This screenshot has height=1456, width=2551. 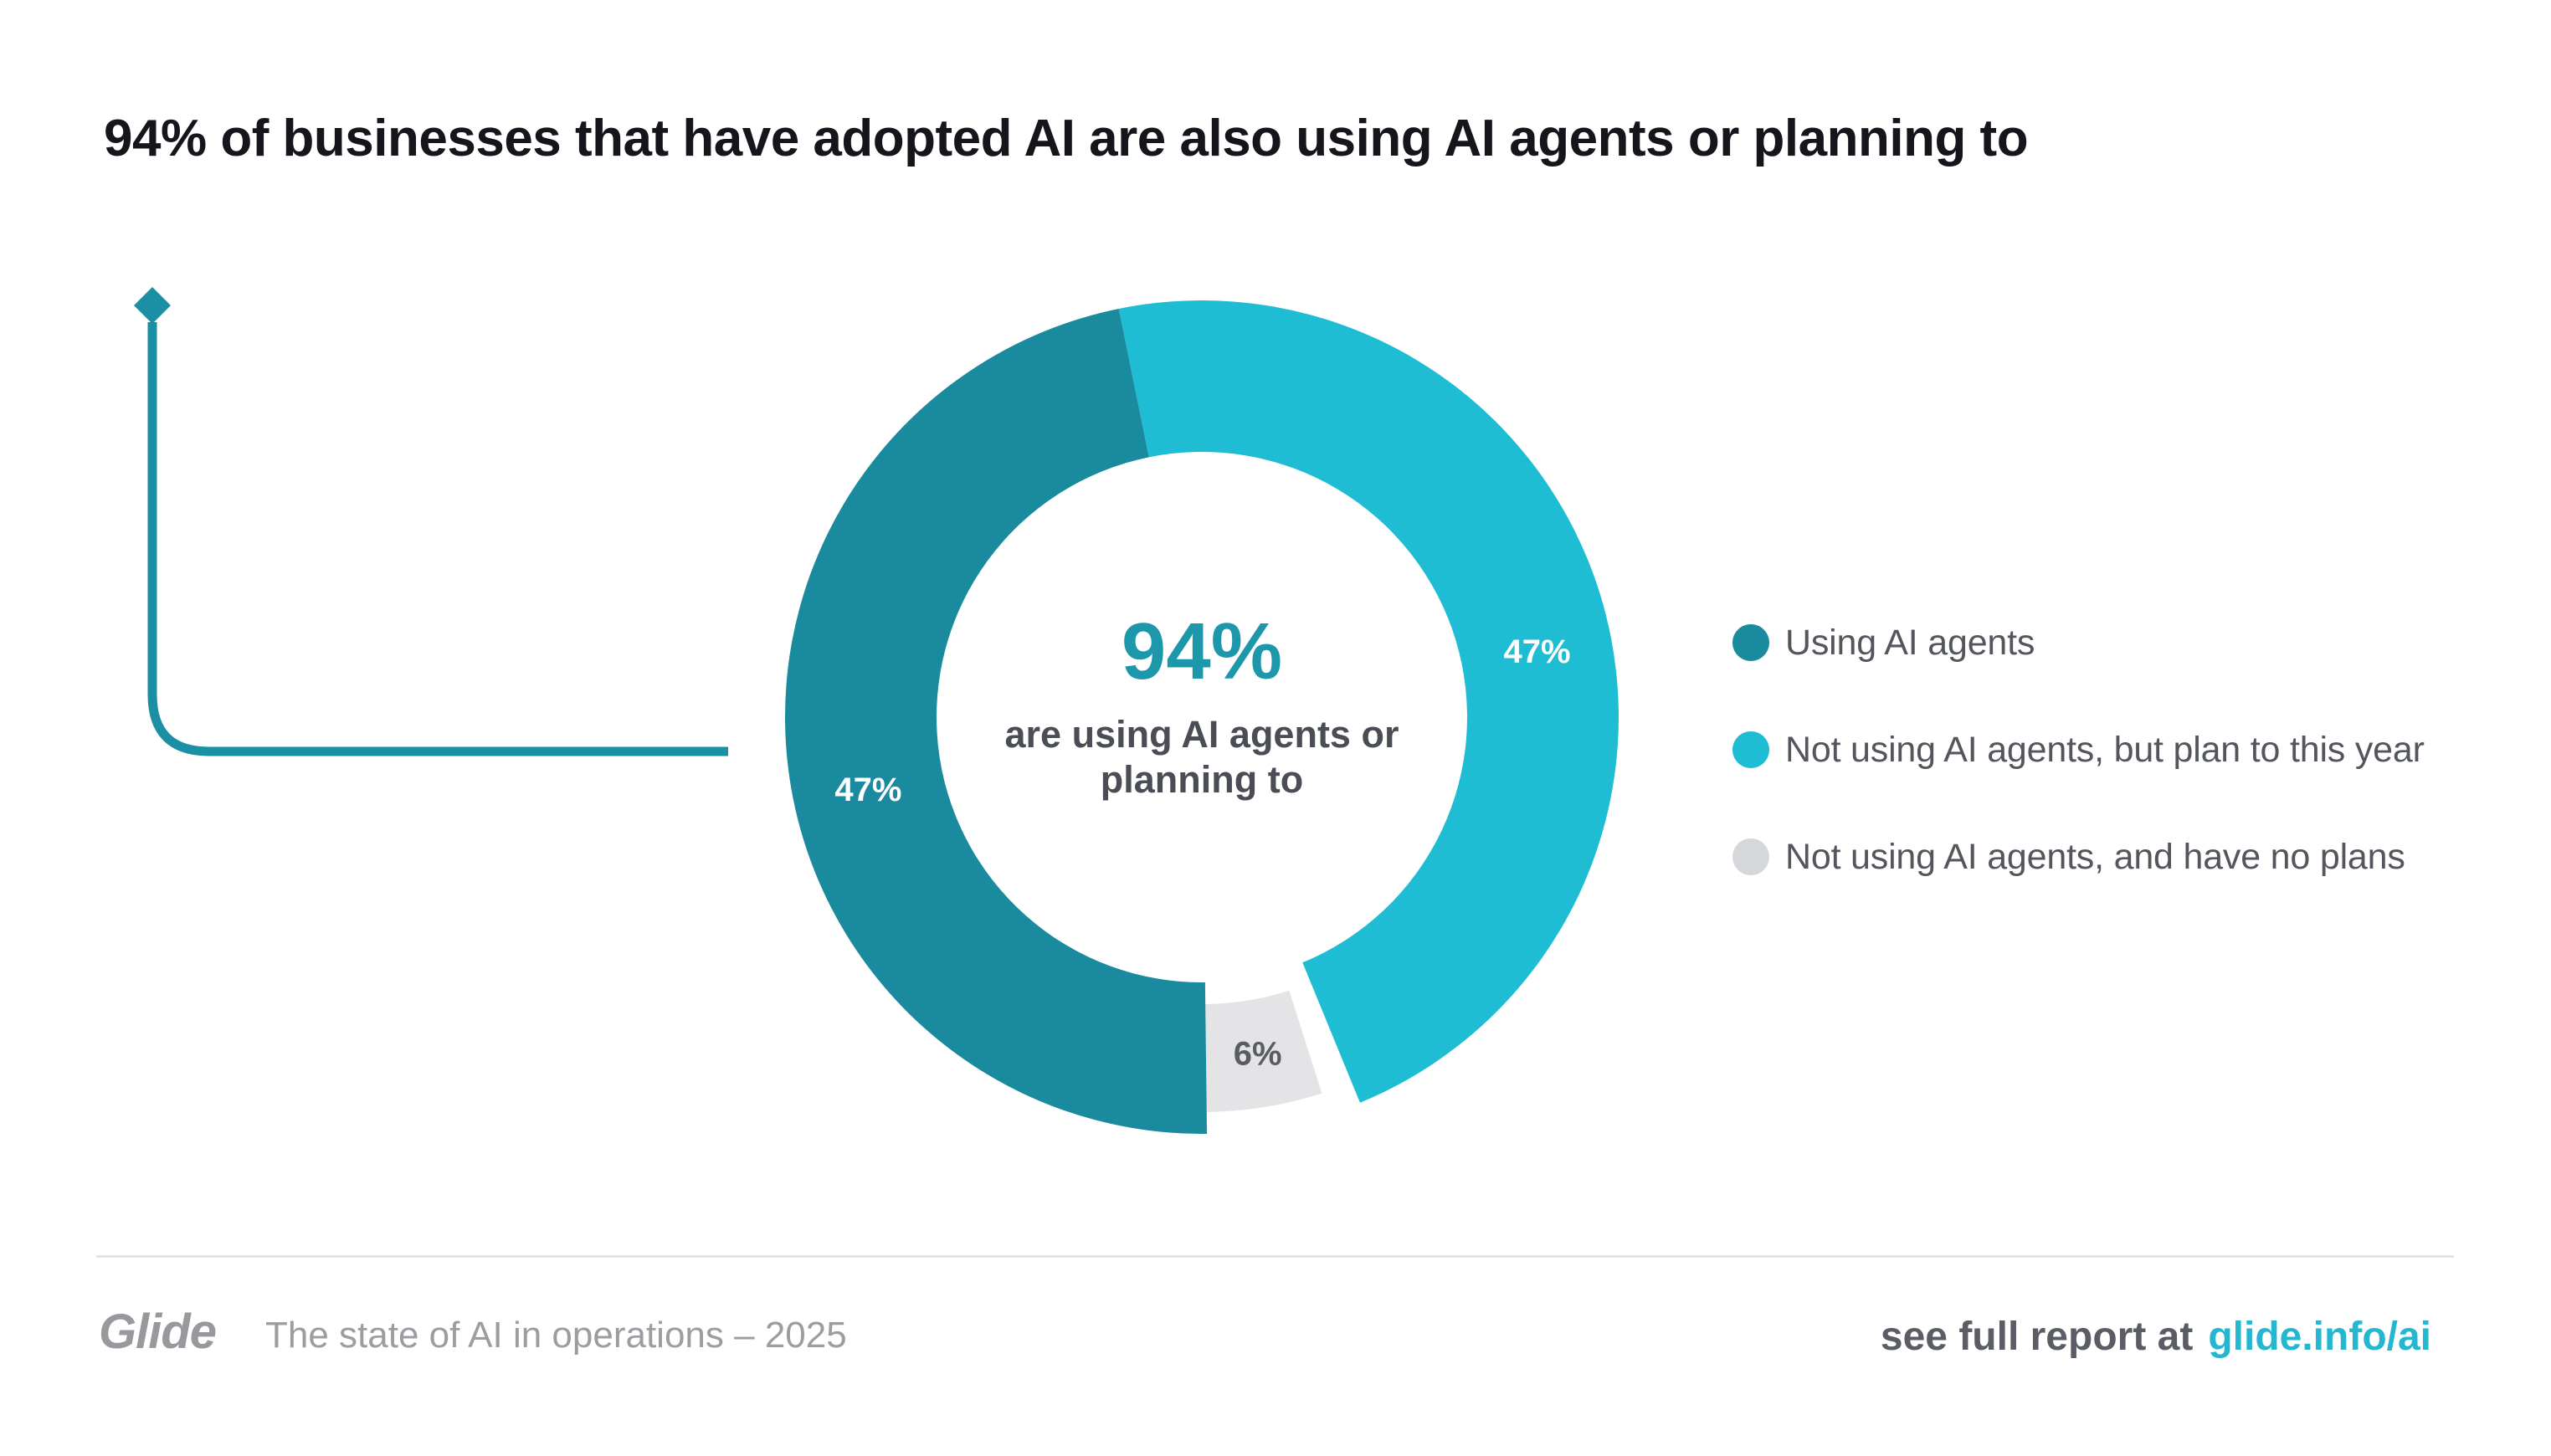 What do you see at coordinates (2079, 643) in the screenshot?
I see `legend-item-using-ai-agents: Using AI agents` at bounding box center [2079, 643].